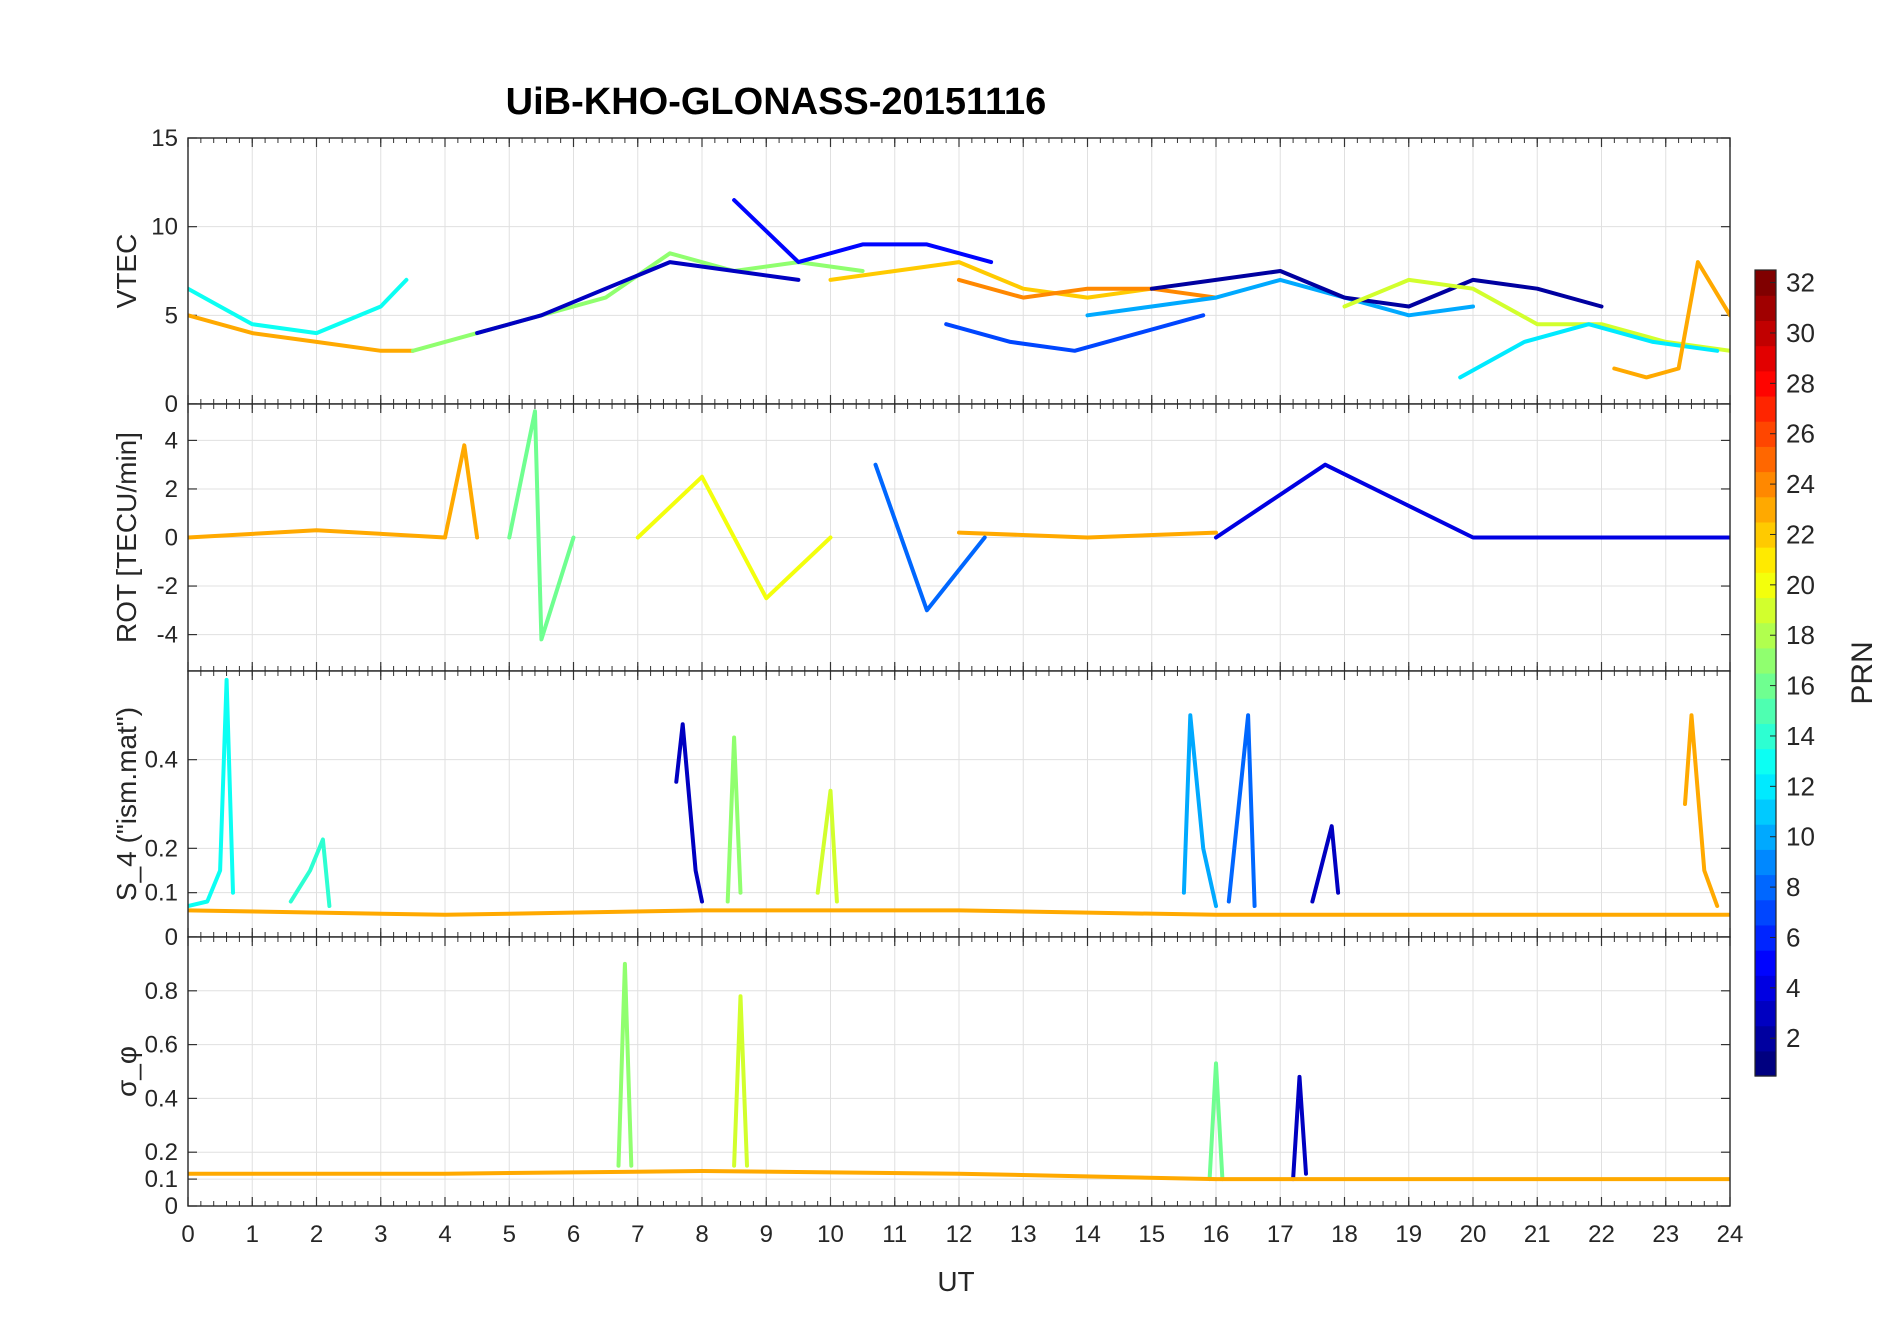 The image size is (1902, 1330). I want to click on colorbar-tick-label: 26, so click(1800, 434).